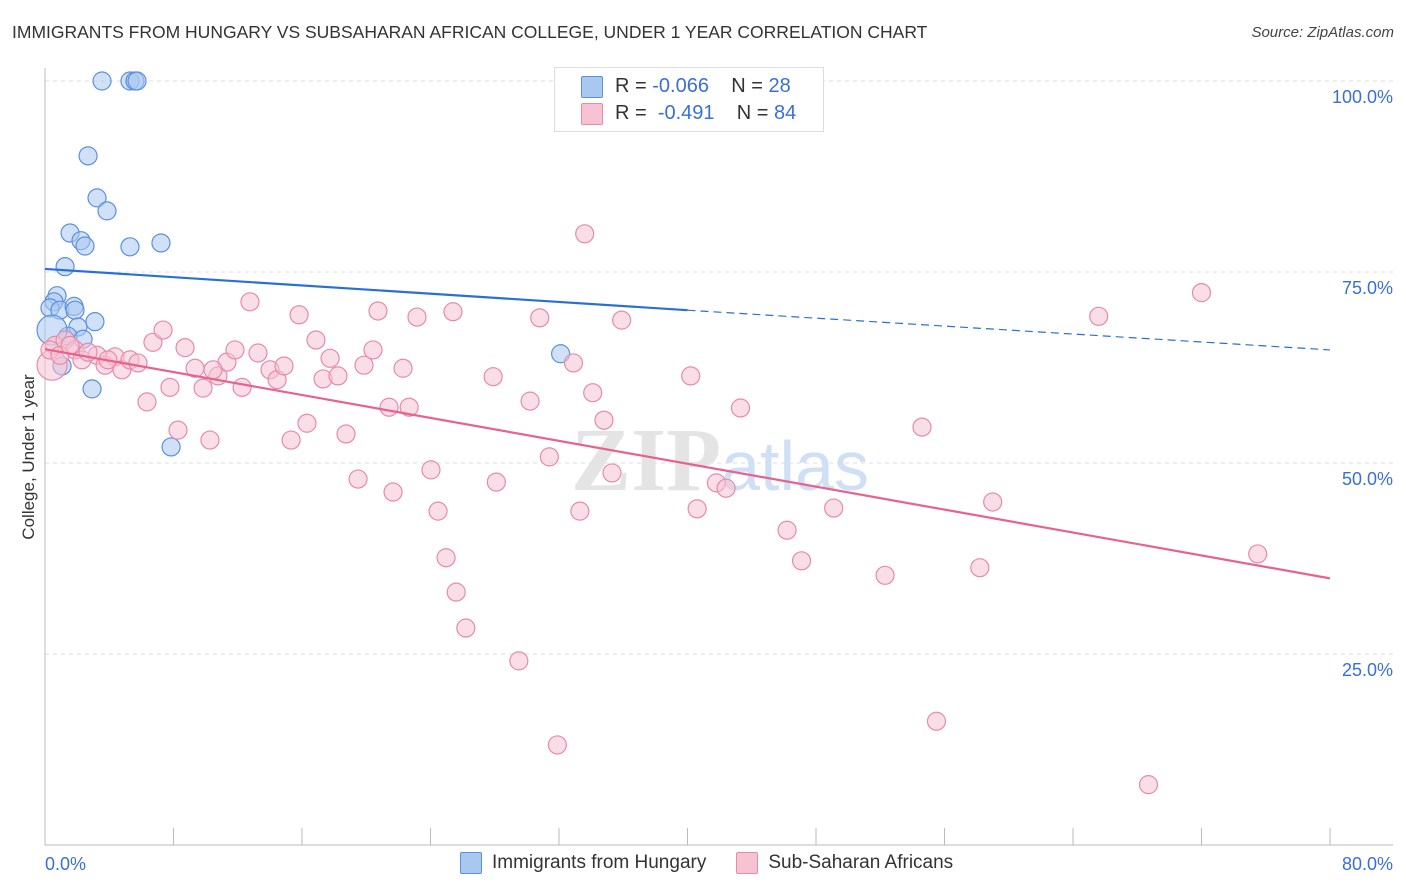 This screenshot has width=1406, height=892. Describe the element at coordinates (599, 862) in the screenshot. I see `legend-label: Immigrants from Hungary` at that location.